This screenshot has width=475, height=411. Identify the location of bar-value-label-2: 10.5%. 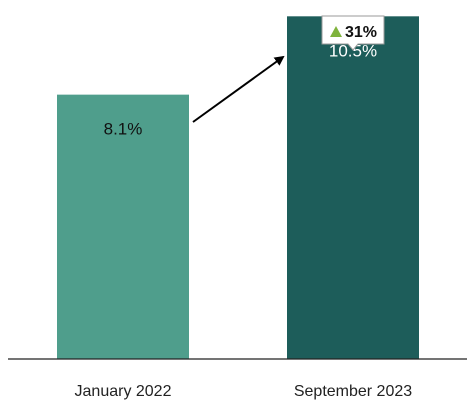
(353, 50).